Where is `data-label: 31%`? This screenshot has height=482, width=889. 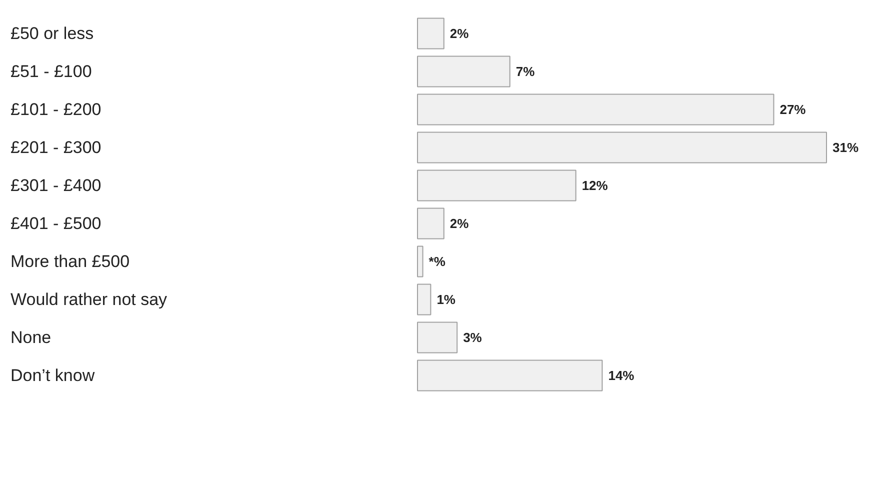 data-label: 31% is located at coordinates (845, 147).